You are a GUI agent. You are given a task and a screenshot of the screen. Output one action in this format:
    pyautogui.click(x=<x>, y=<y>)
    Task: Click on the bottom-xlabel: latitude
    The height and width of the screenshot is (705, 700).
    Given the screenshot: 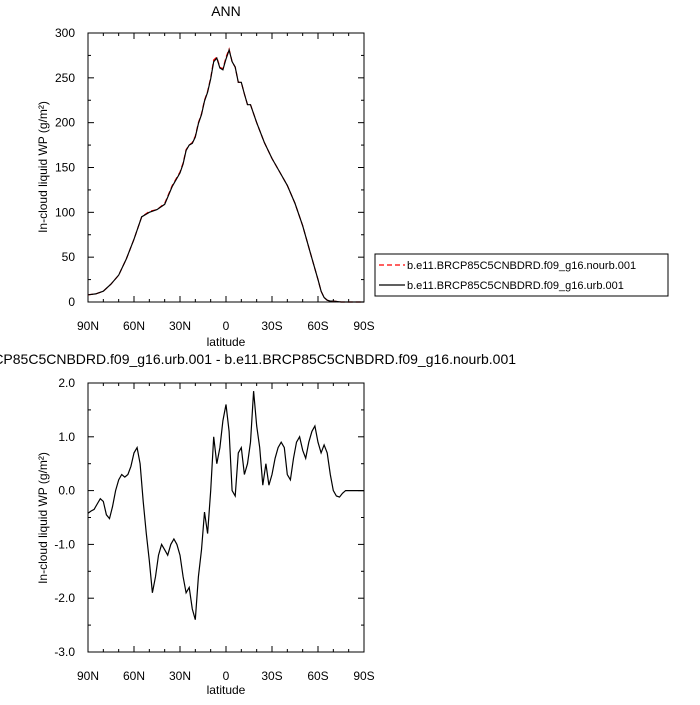 What is the action you would take?
    pyautogui.click(x=226, y=690)
    